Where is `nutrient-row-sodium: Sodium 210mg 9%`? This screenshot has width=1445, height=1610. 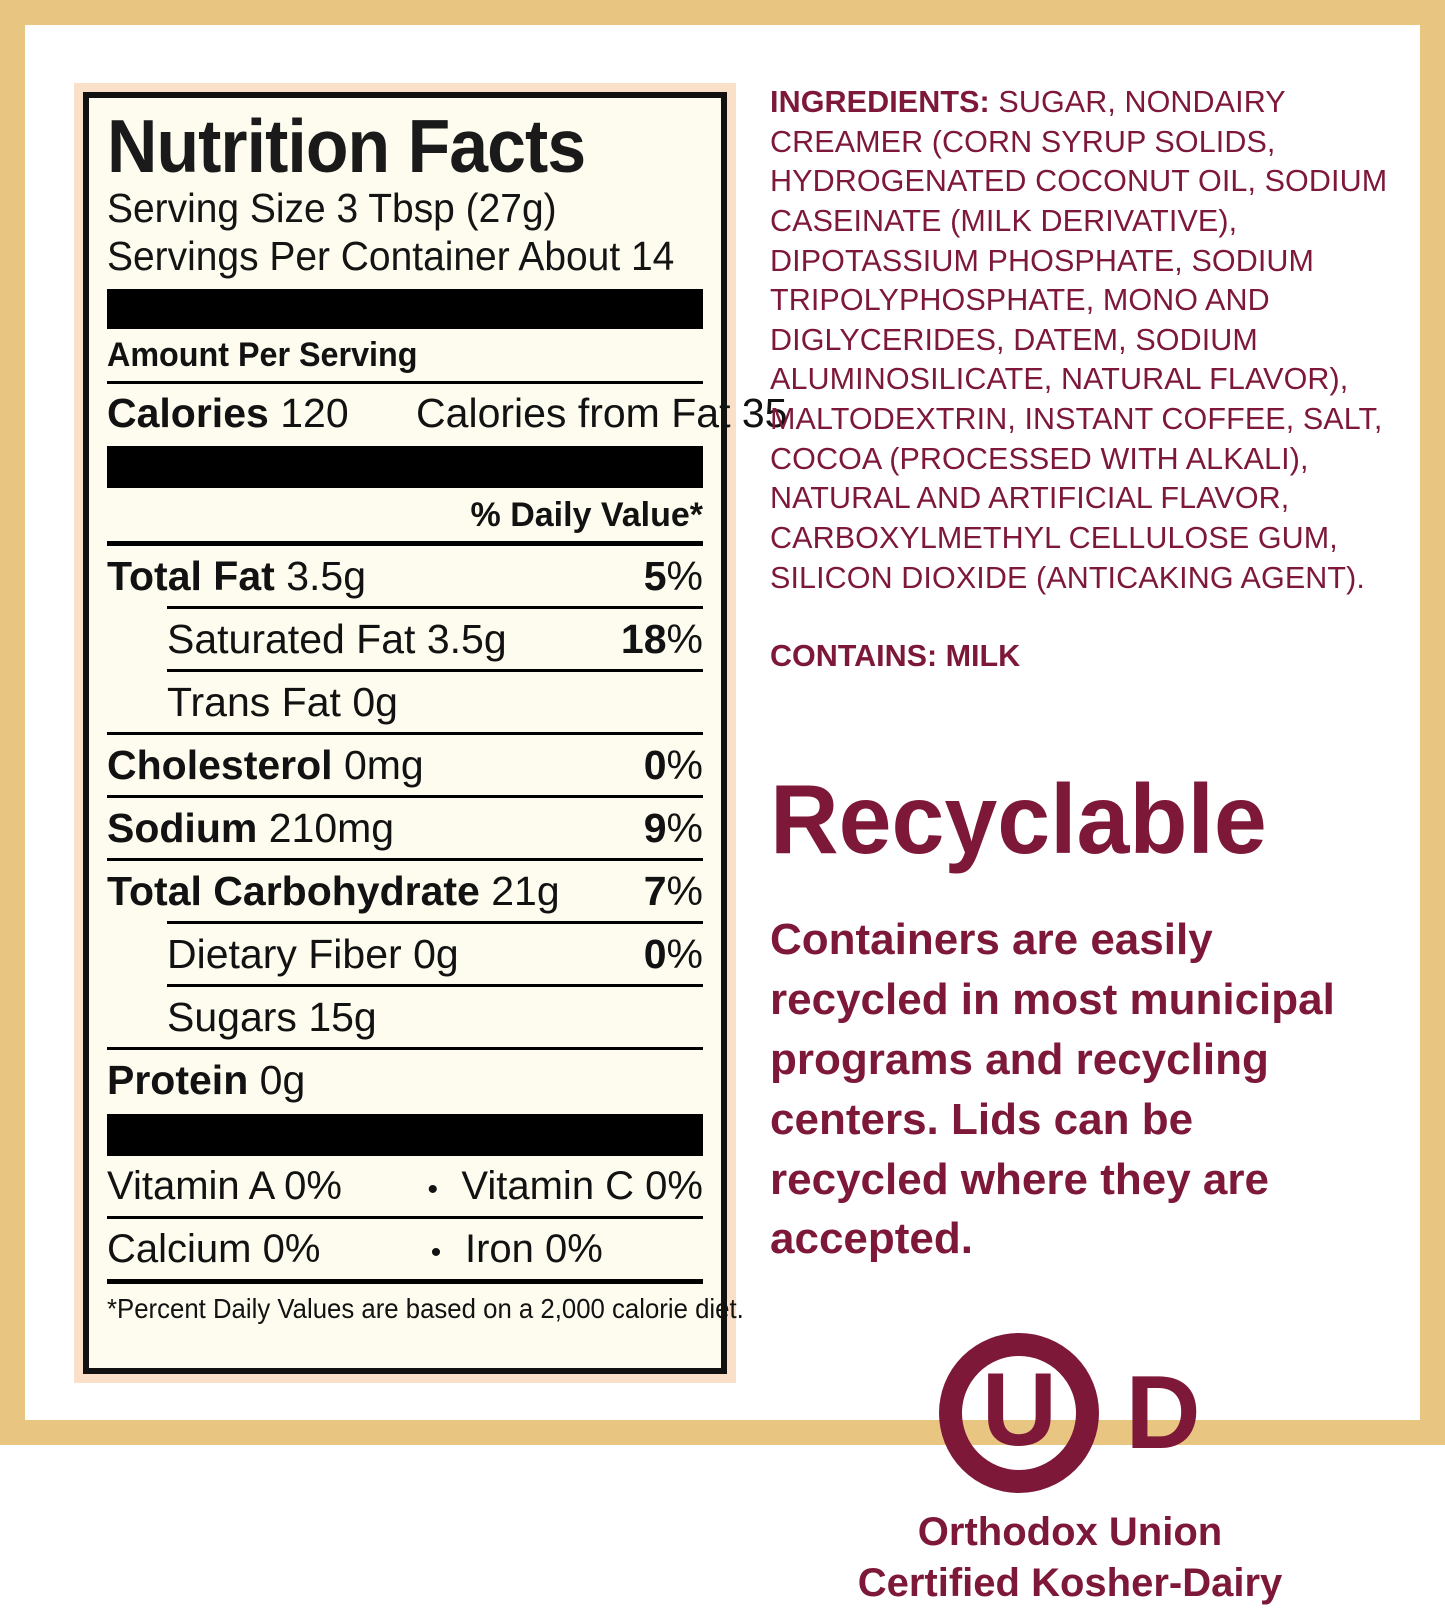
nutrient-row-sodium: Sodium 210mg 9% is located at coordinates (405, 828).